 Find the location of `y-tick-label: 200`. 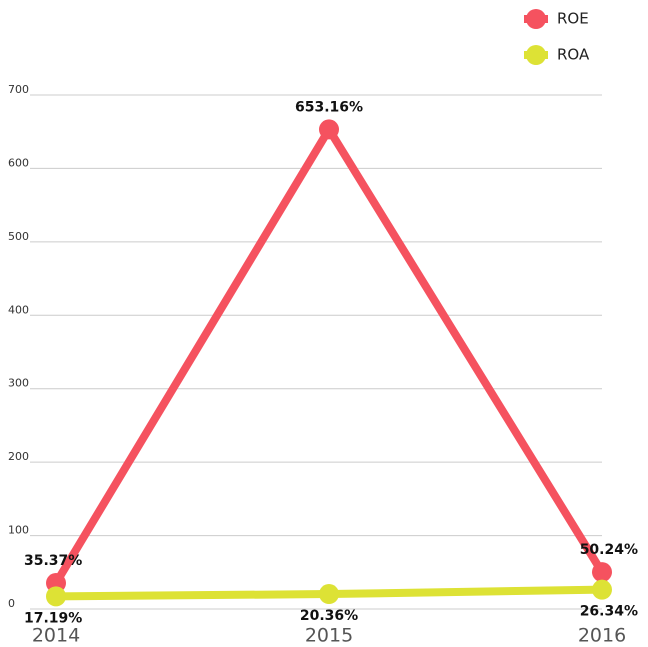

y-tick-label: 200 is located at coordinates (18, 456).